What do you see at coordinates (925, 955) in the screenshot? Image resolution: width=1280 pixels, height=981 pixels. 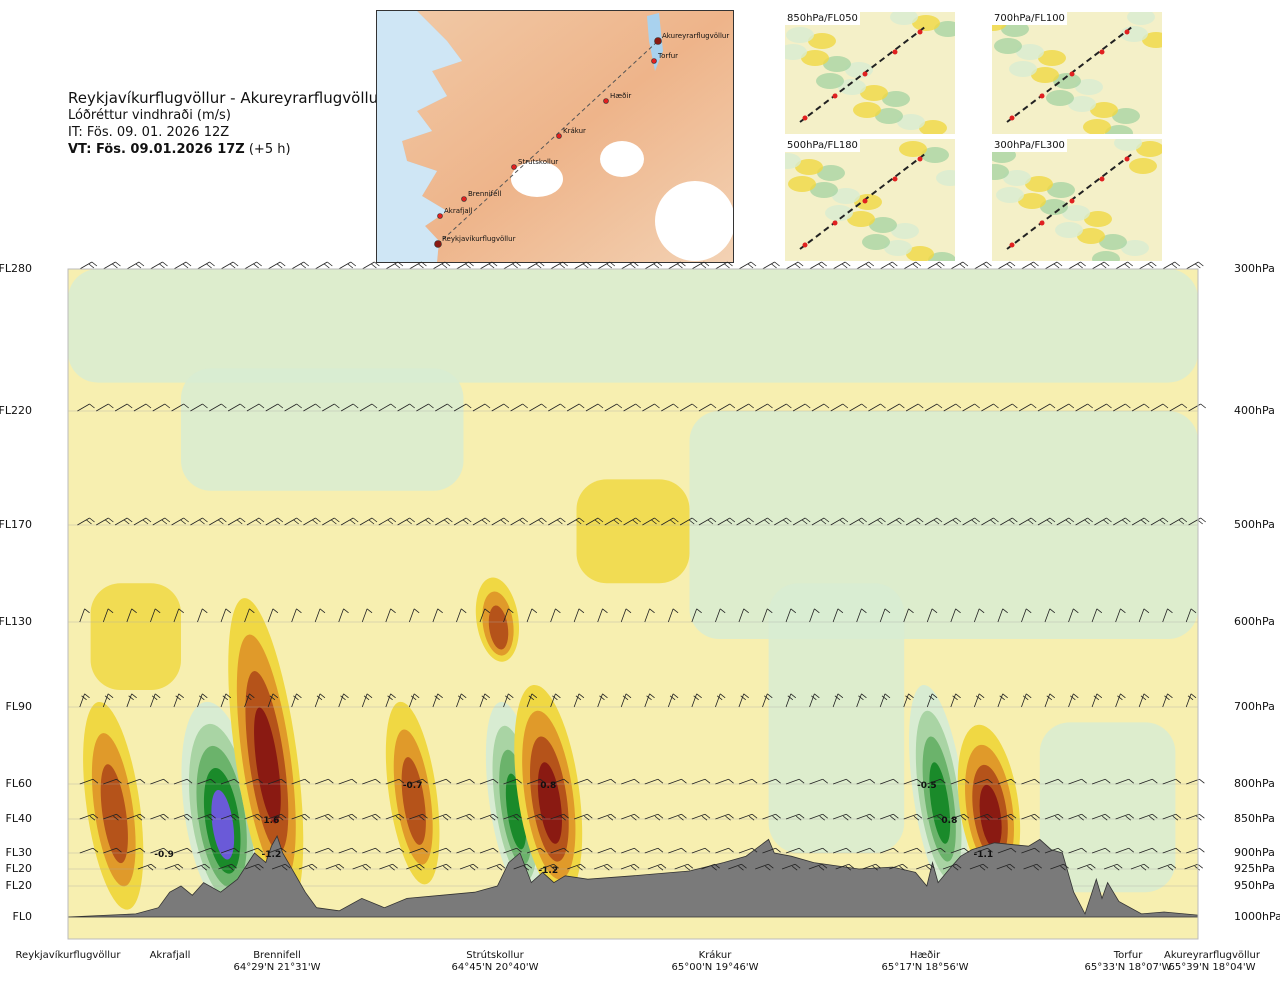 I see `location-name: Hæðir` at bounding box center [925, 955].